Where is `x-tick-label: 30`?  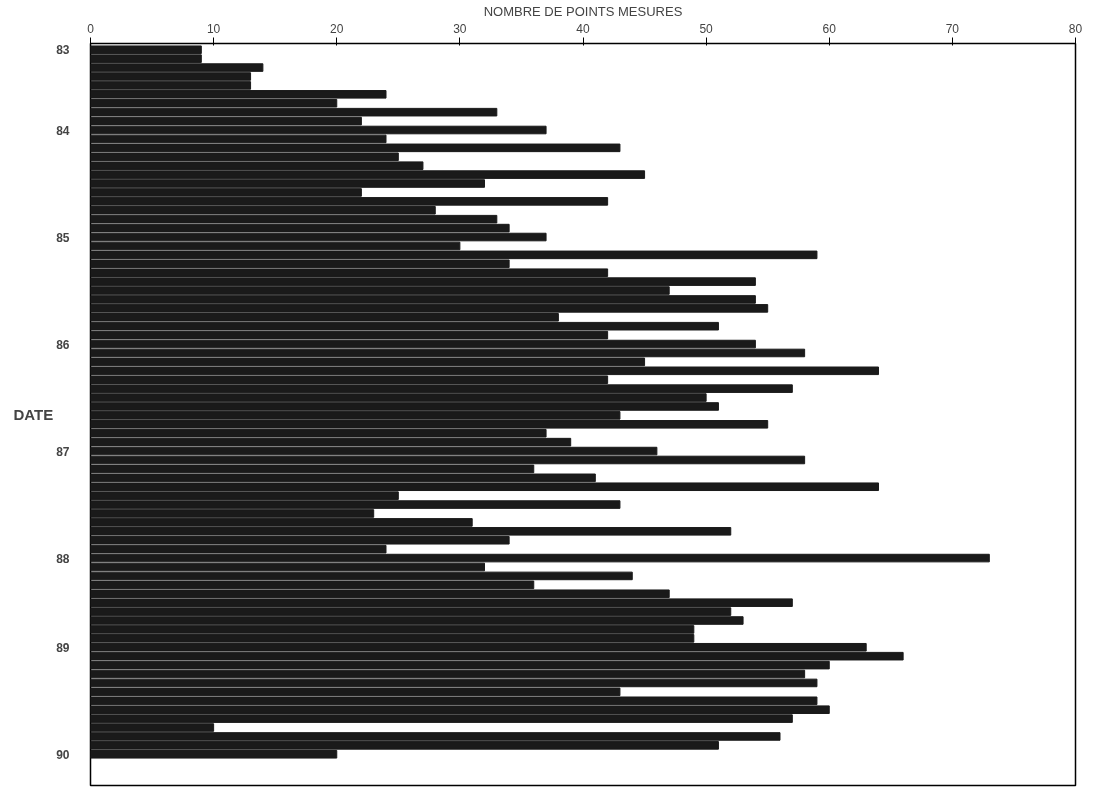
x-tick-label: 30 is located at coordinates (460, 28).